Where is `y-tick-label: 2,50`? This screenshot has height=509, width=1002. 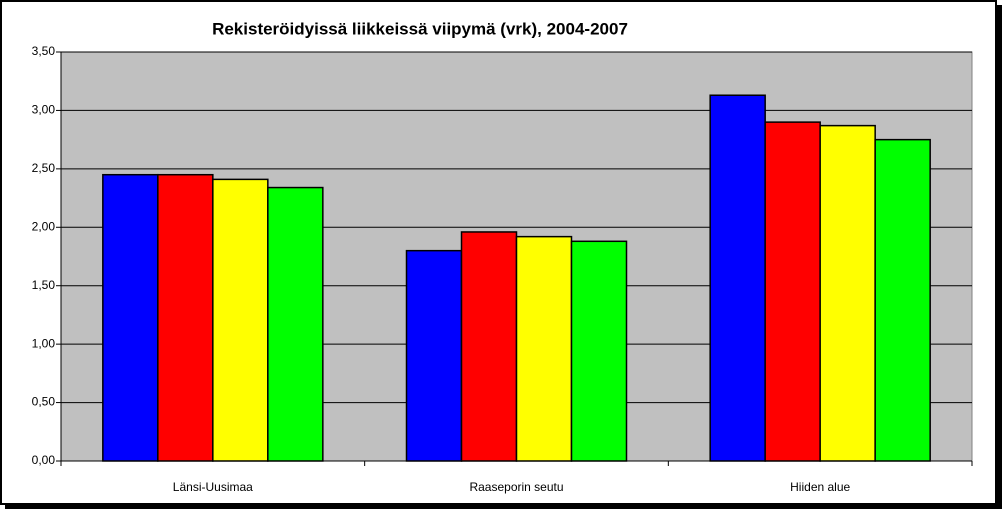 y-tick-label: 2,50 is located at coordinates (44, 168).